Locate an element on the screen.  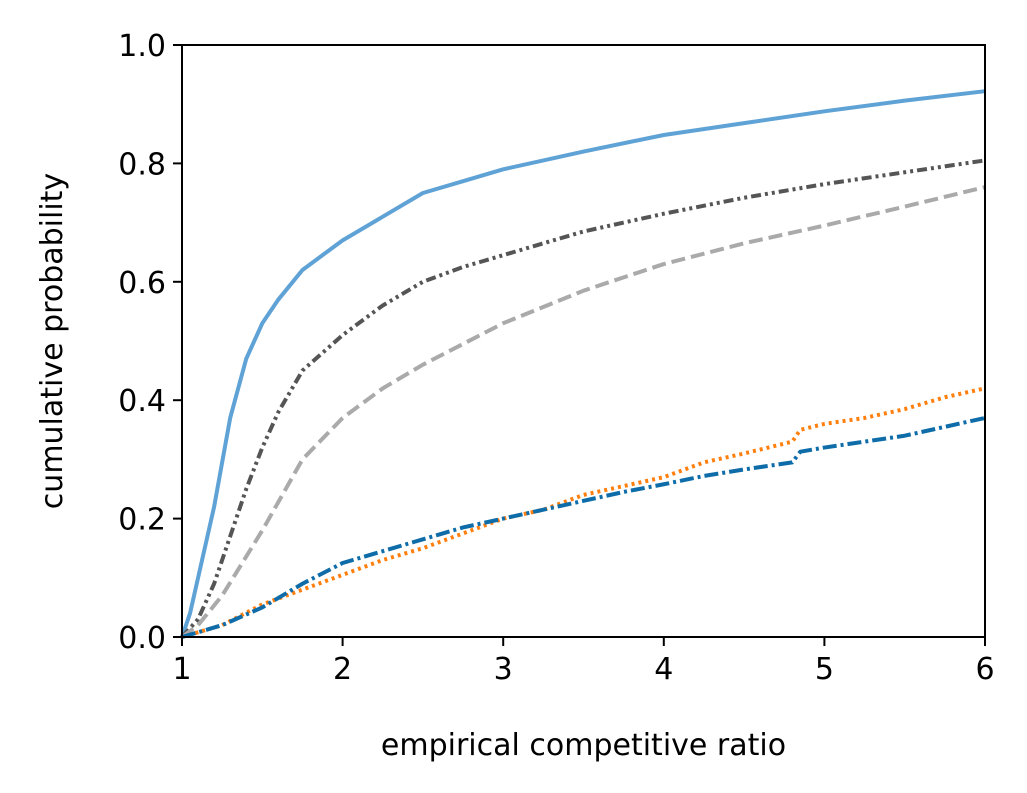
x-tick-label: 2 is located at coordinates (342, 669).